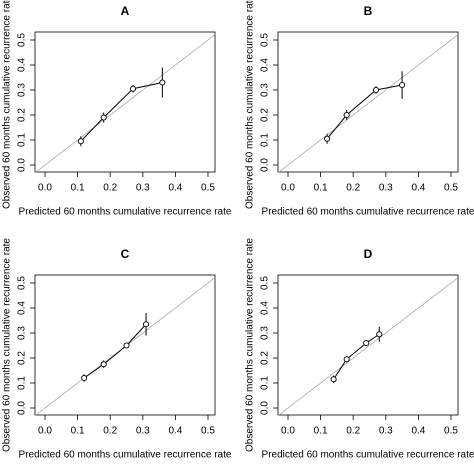 Image resolution: width=474 pixels, height=465 pixels. Describe the element at coordinates (368, 11) in the screenshot. I see `chart-title: B` at that location.